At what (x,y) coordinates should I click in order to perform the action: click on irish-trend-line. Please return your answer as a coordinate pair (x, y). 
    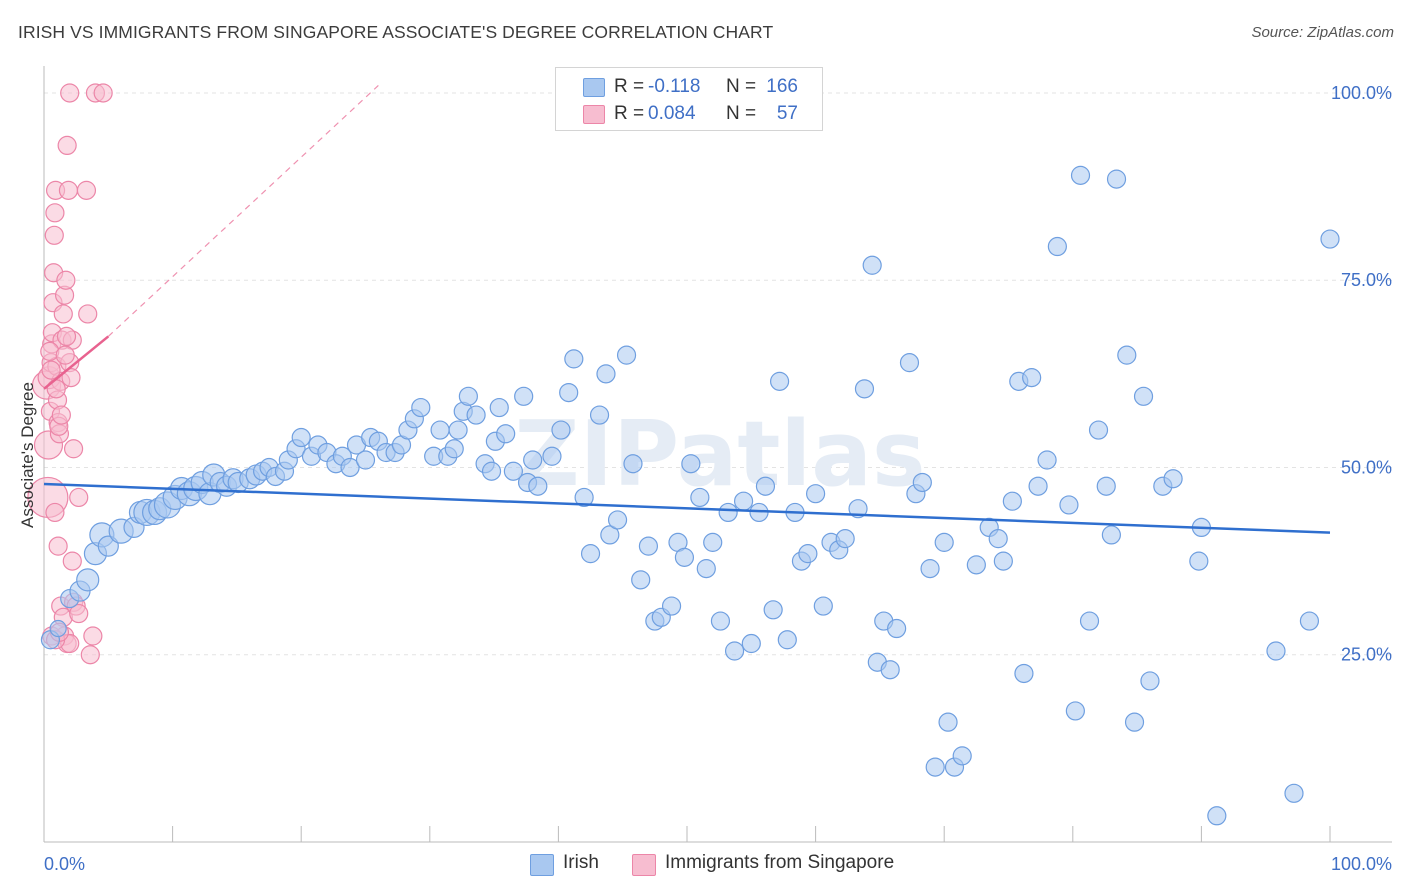
    Looking at the image, I should click on (687, 508).